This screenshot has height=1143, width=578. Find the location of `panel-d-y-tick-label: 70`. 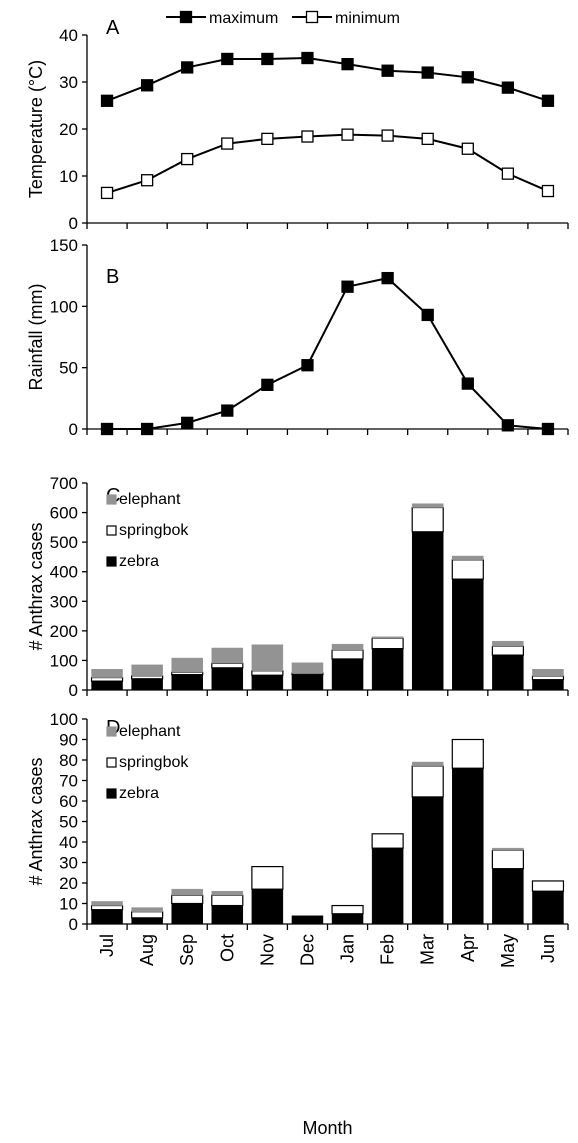

panel-d-y-tick-label: 70 is located at coordinates (68, 781).